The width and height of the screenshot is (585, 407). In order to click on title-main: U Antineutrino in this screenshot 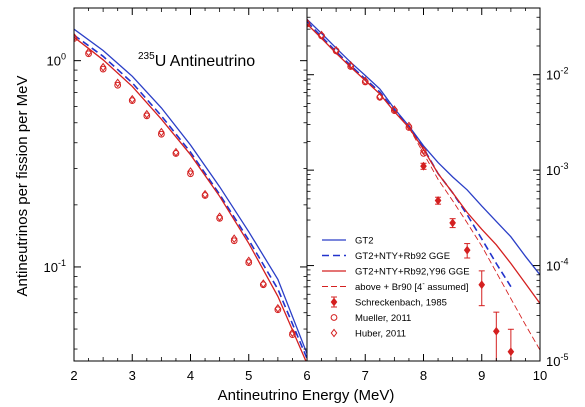, I will do `click(205, 61)`.